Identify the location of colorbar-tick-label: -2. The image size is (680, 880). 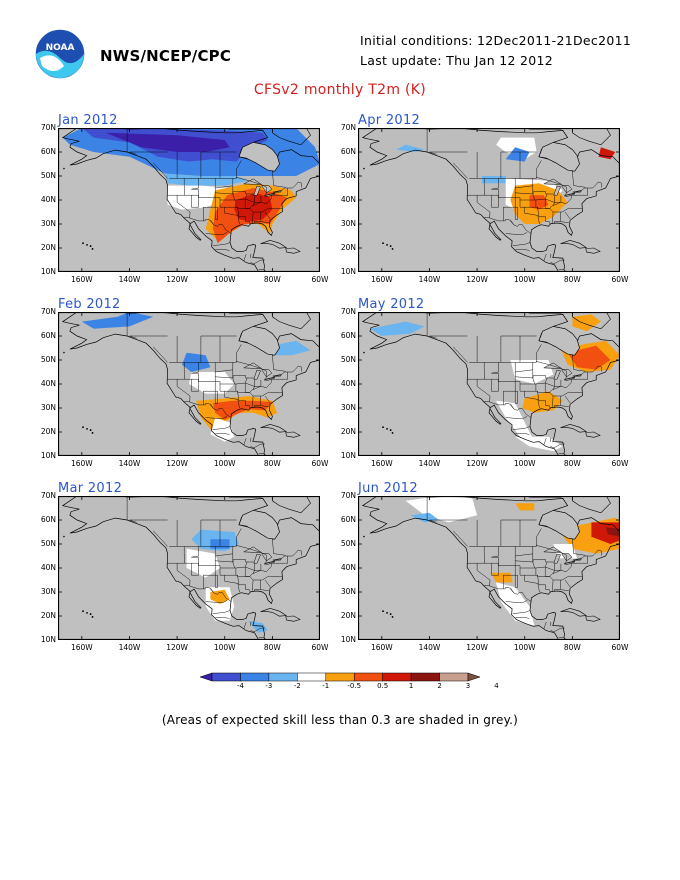
(297, 686).